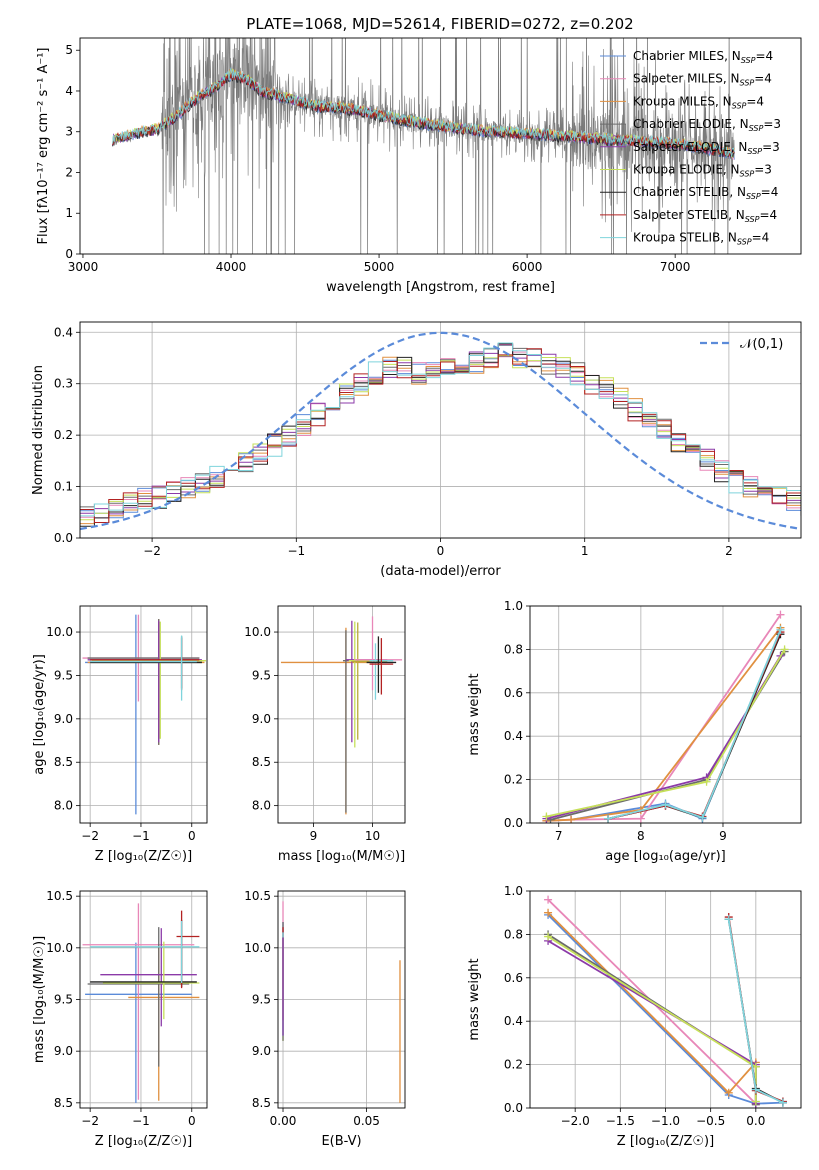  What do you see at coordinates (707, 125) in the screenshot?
I see `legend-label: Chabrier ELODIE, NSSP=3` at bounding box center [707, 125].